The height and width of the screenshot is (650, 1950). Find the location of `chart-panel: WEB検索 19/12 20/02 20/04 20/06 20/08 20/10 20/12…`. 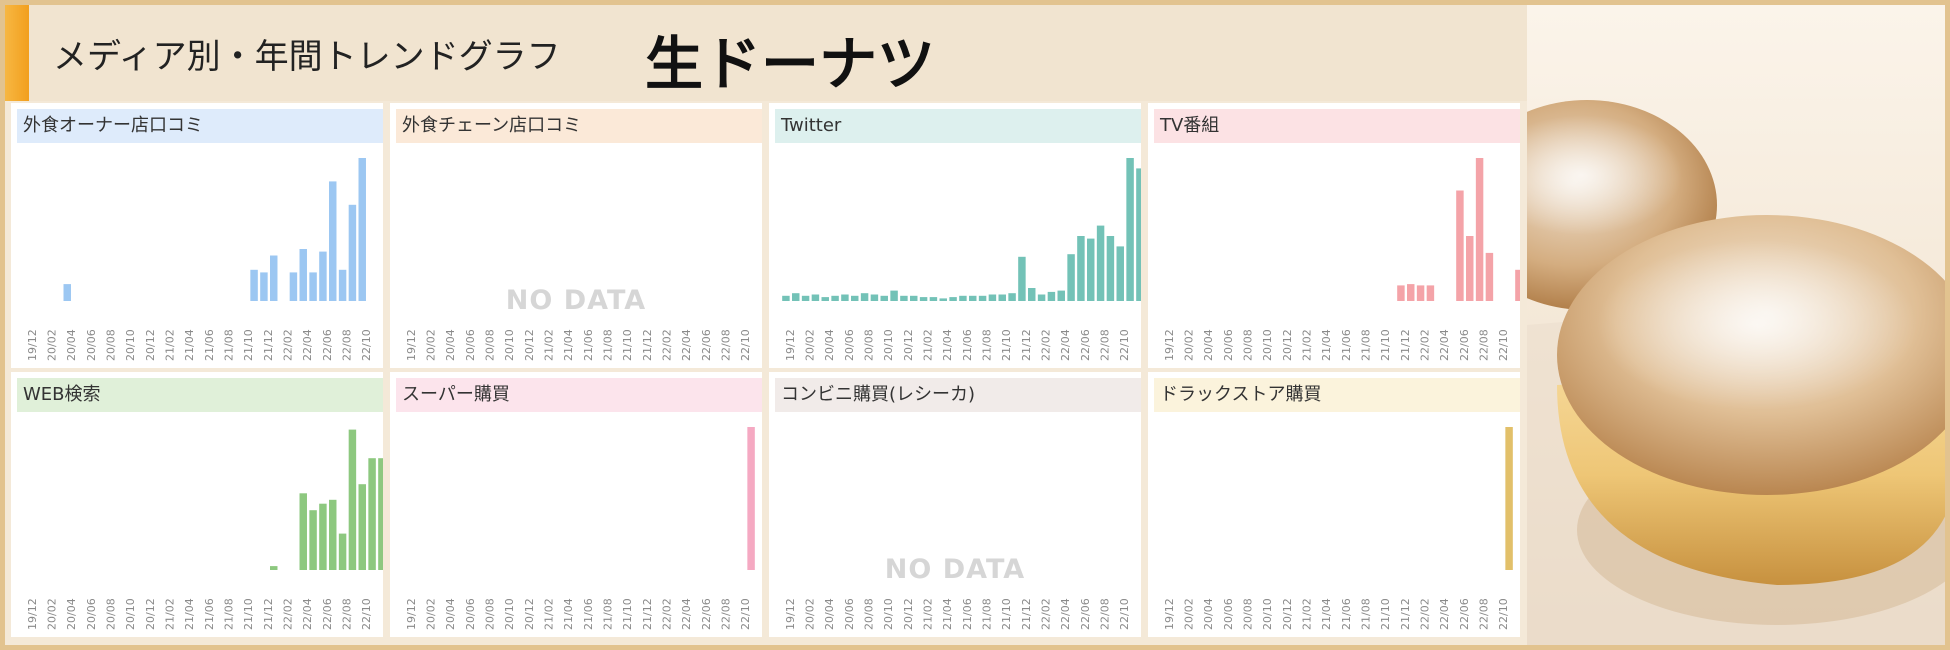

chart-panel: WEB検索 19/12 20/02 20/04 20/06 20/08 20/10 20/12… is located at coordinates (197, 504).